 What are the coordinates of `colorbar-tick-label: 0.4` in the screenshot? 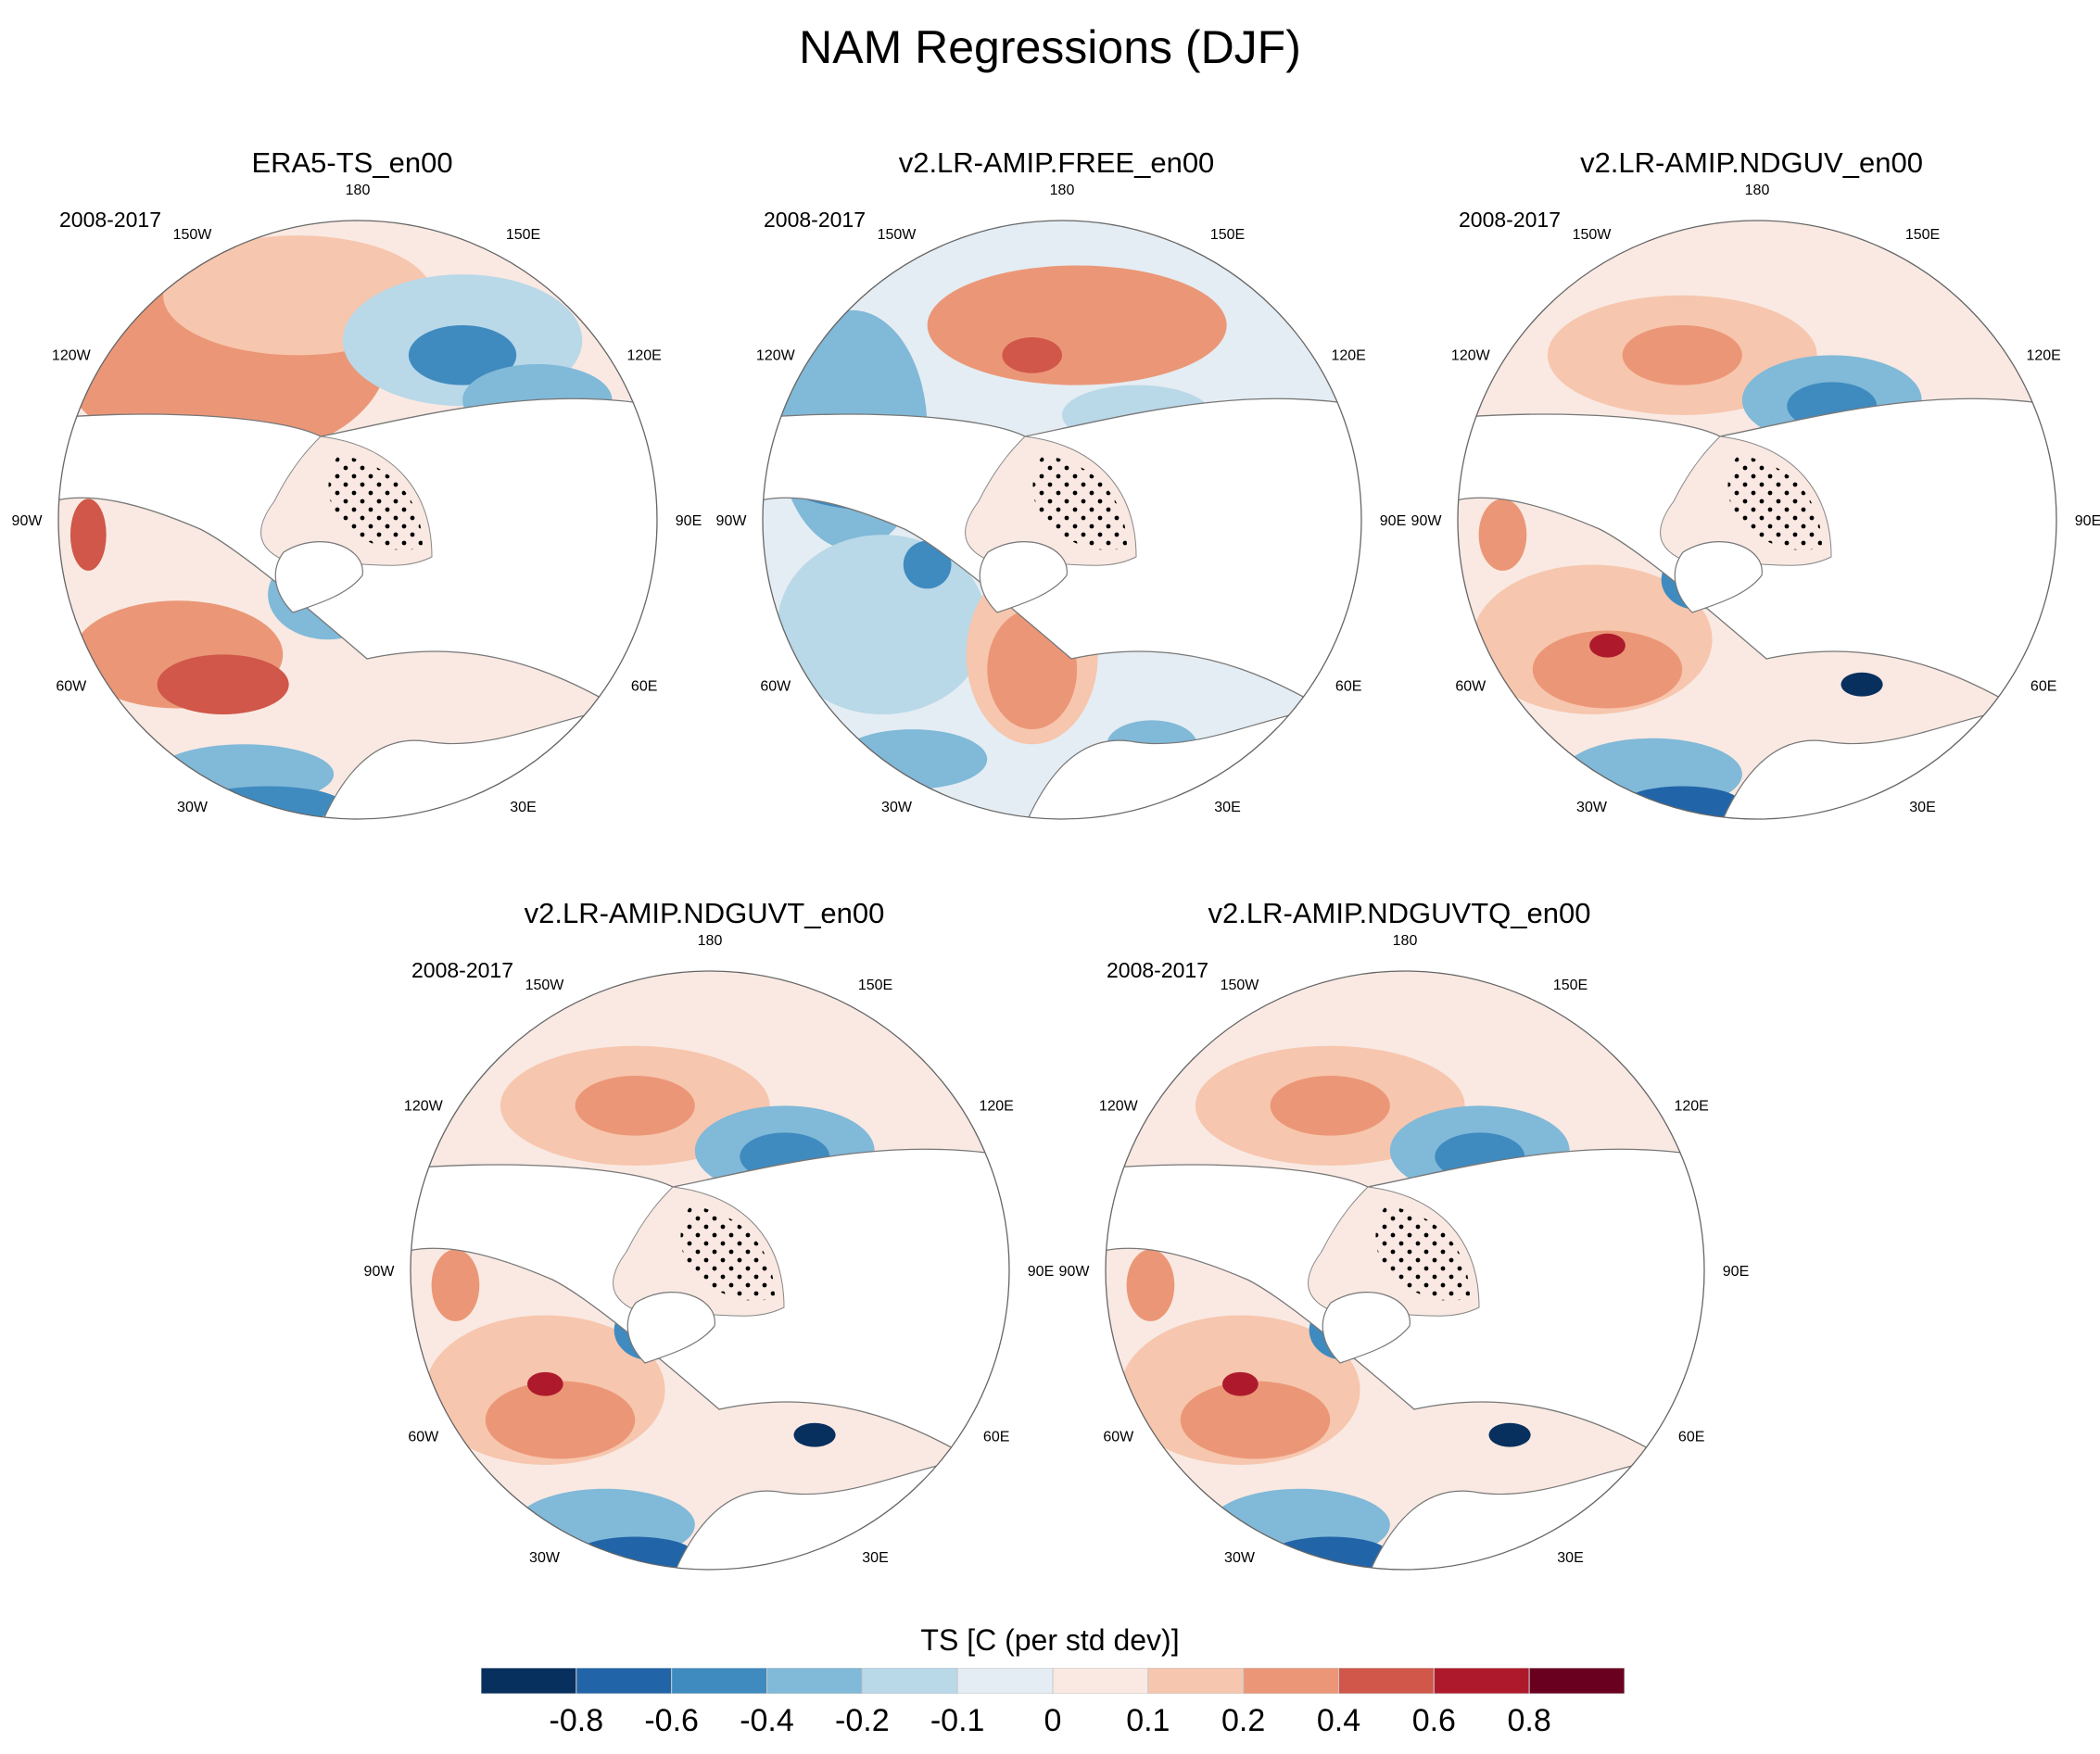 It's located at (1338, 1720).